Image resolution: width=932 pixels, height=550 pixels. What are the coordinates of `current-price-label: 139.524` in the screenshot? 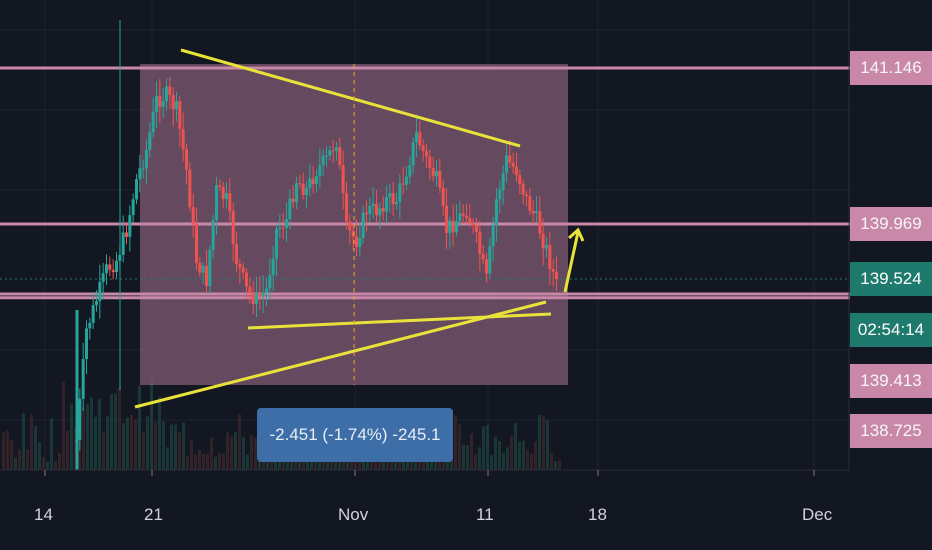 It's located at (891, 279).